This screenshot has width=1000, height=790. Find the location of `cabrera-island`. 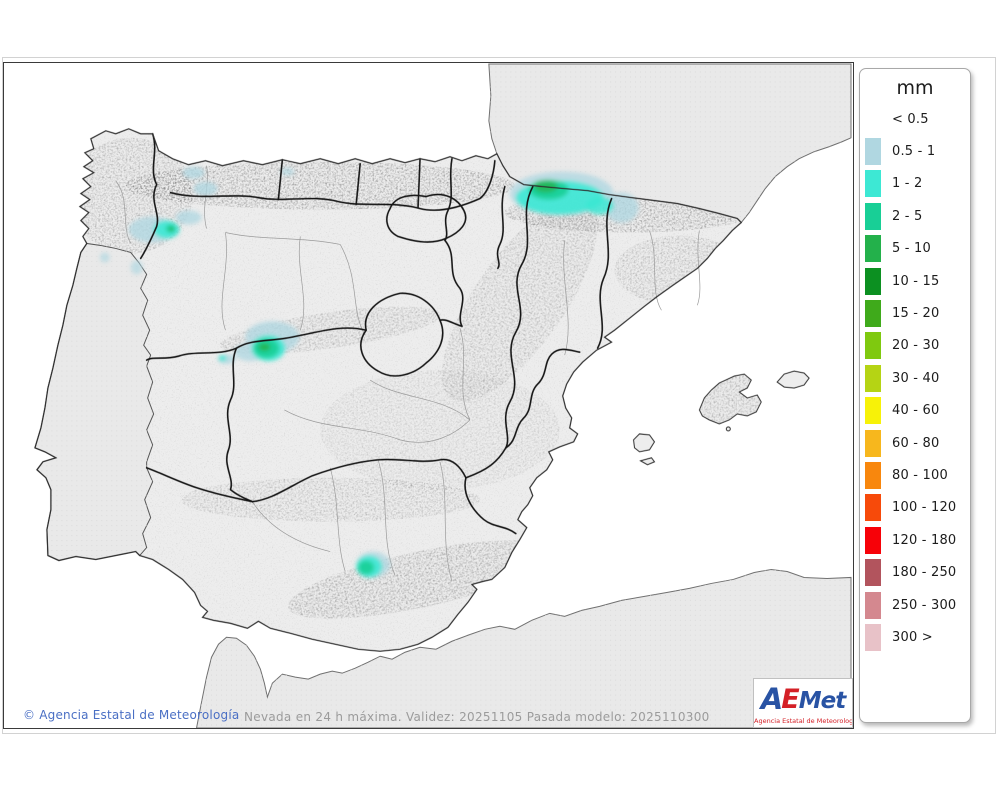

cabrera-island is located at coordinates (728, 429).